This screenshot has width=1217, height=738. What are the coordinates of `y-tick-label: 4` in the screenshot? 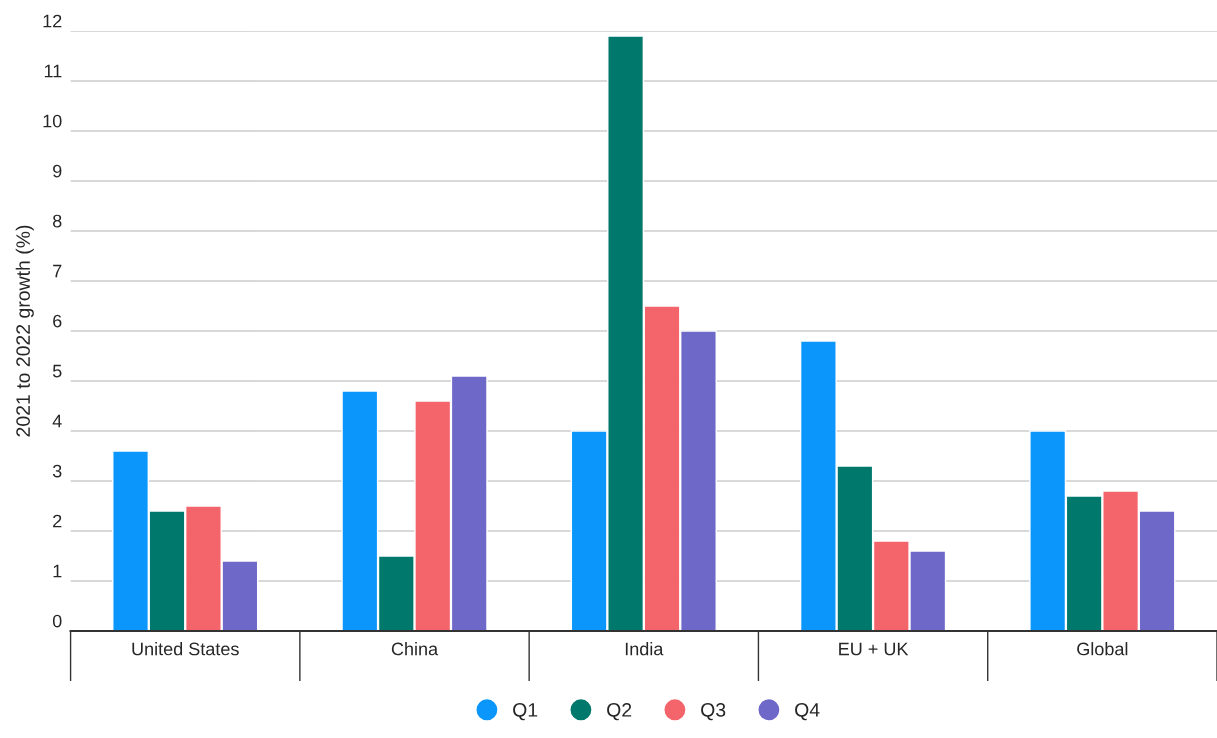 It's located at (57, 421).